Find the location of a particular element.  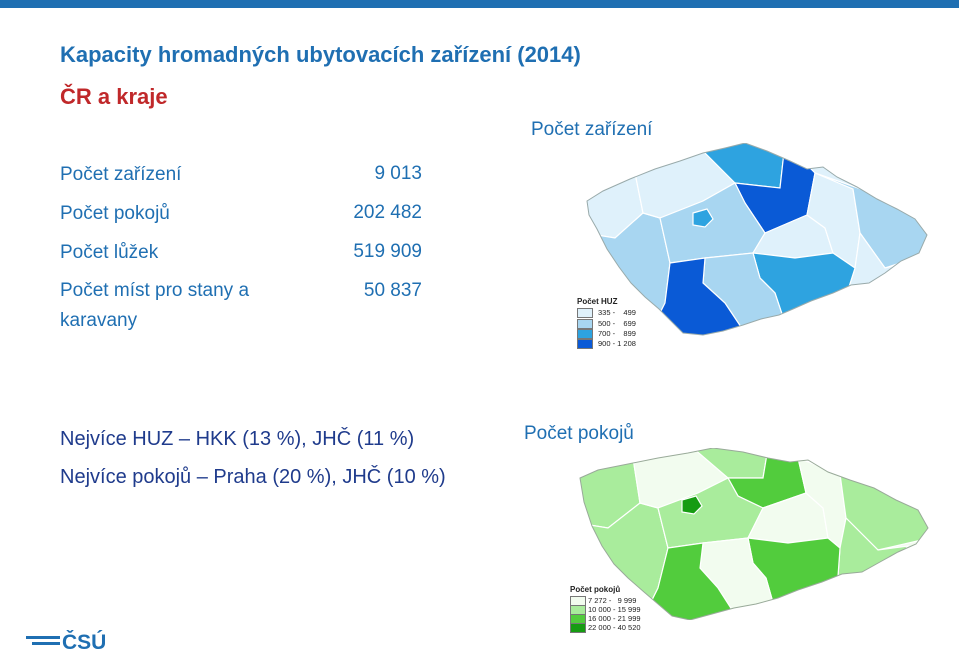

map-huz-title: Počet zařízení is located at coordinates (592, 129).